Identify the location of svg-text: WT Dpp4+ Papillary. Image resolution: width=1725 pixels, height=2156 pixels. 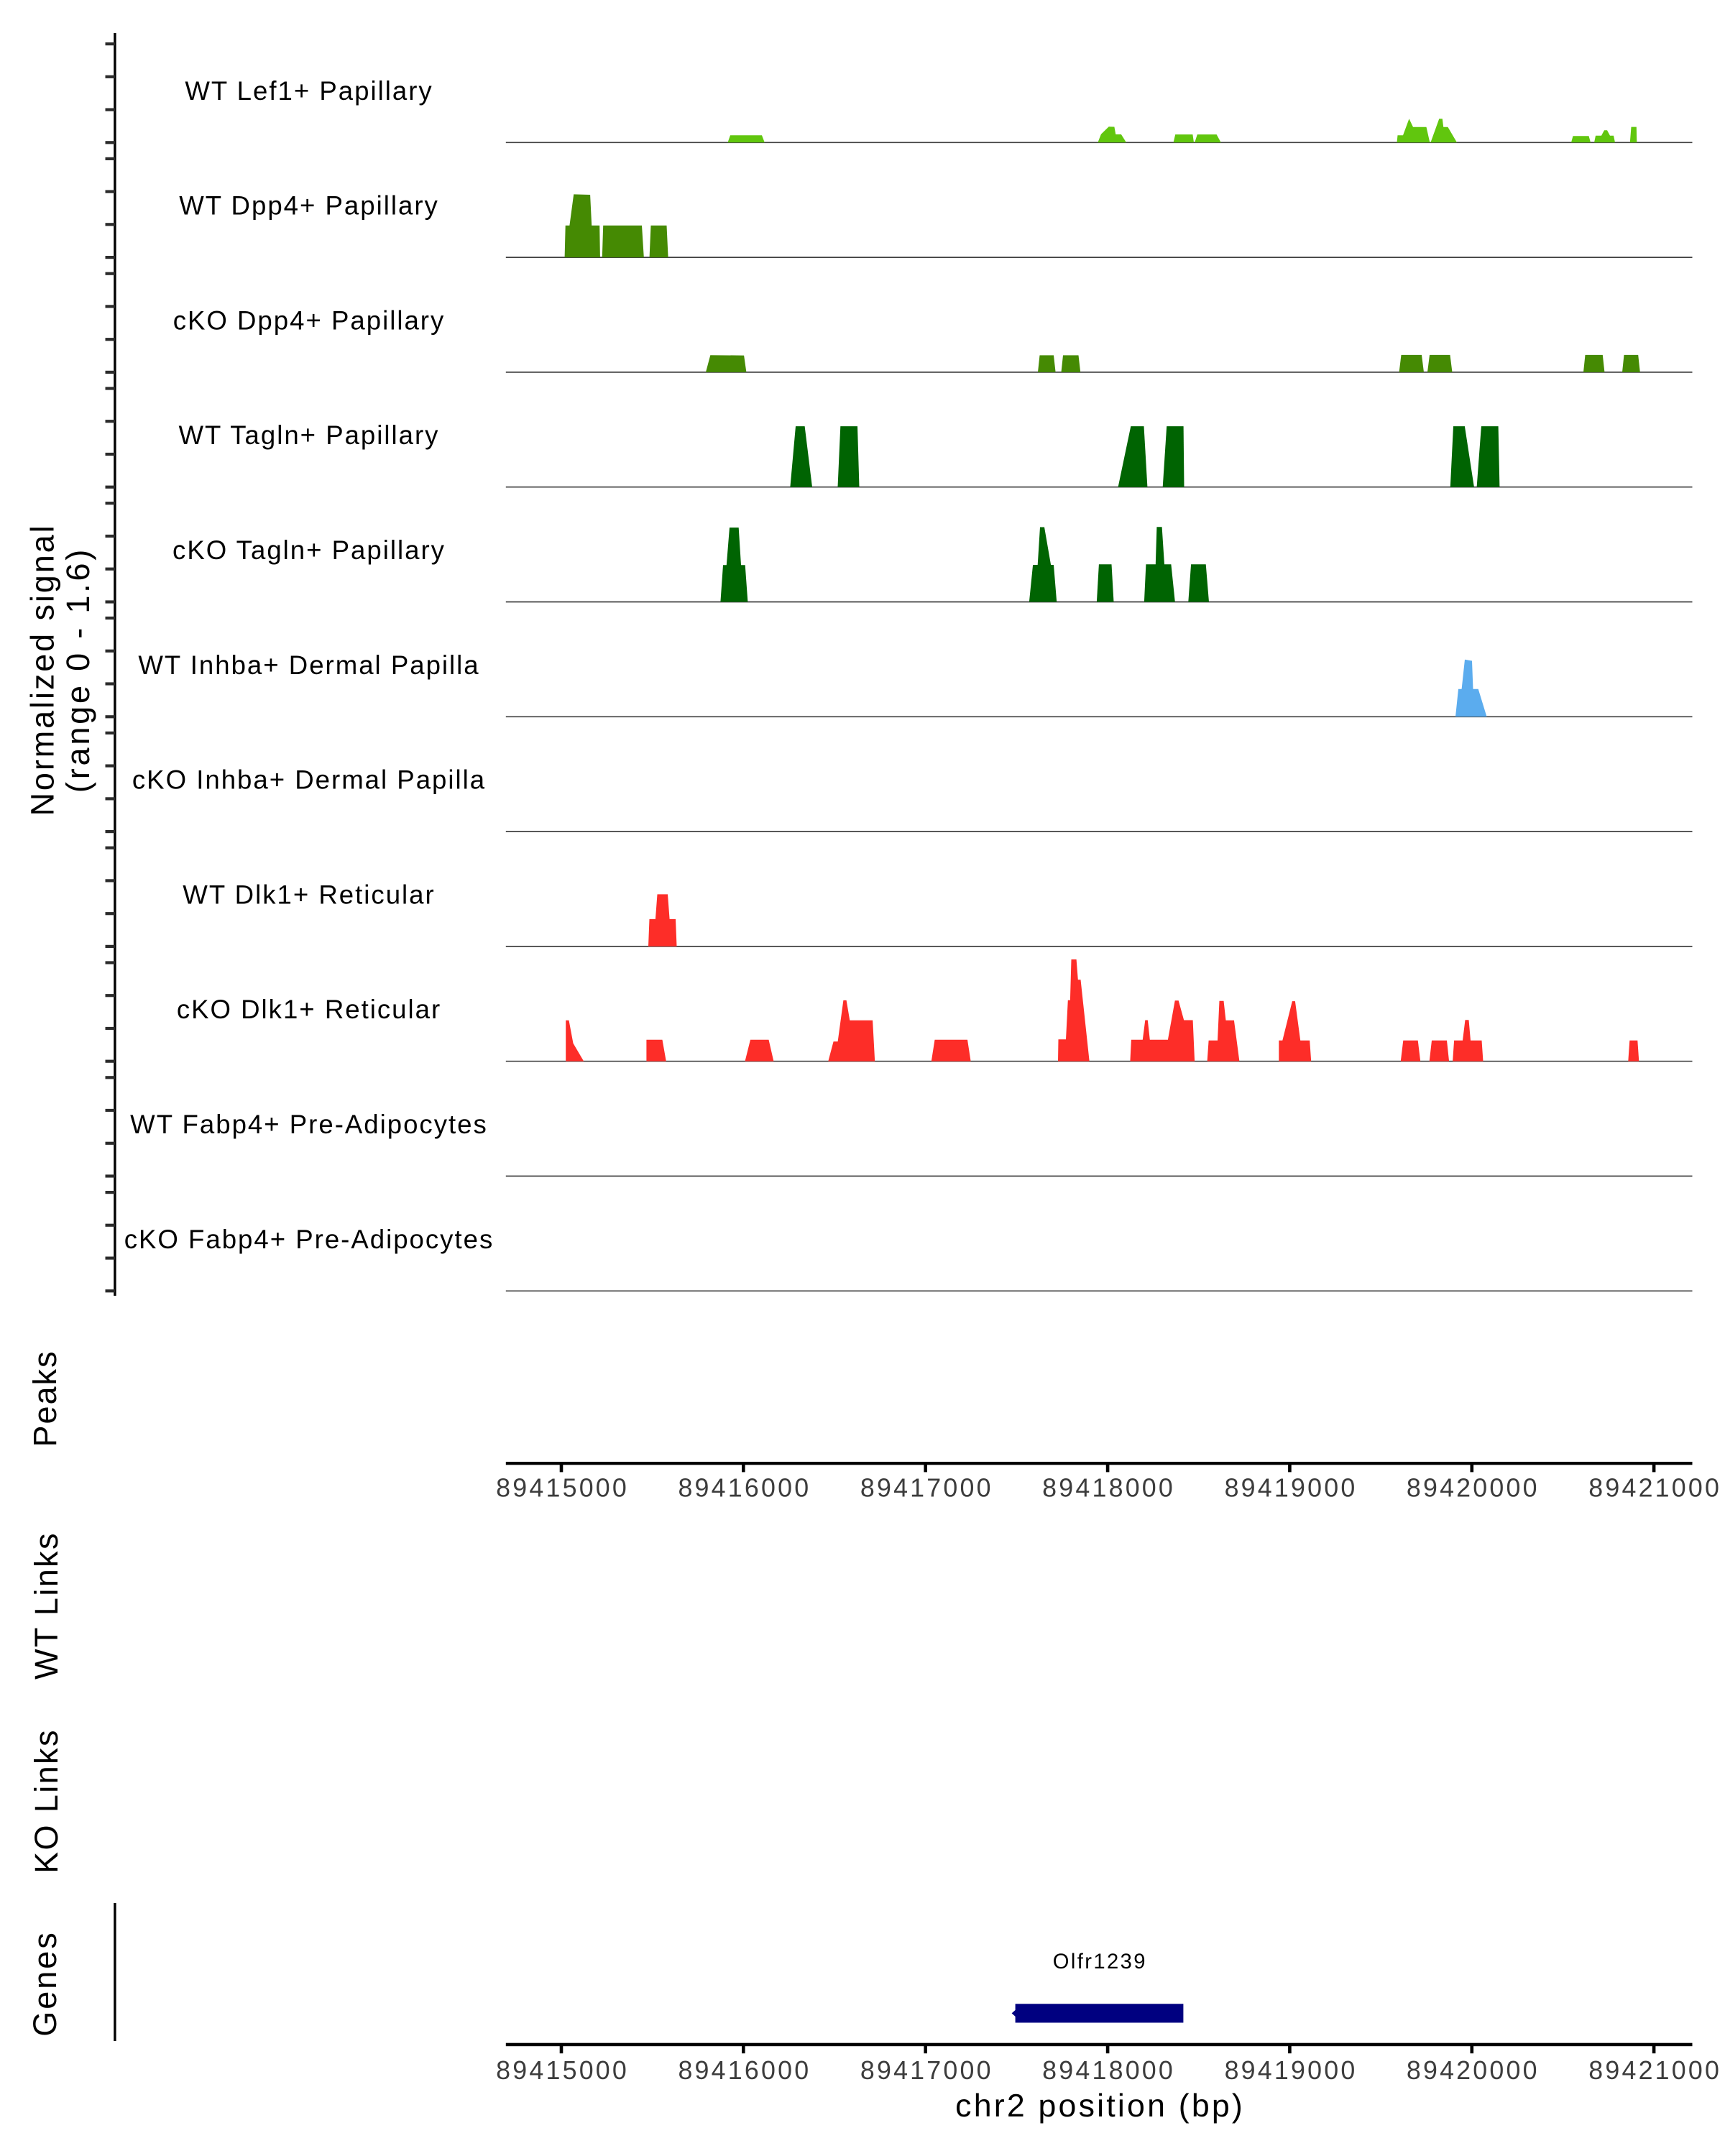
(309, 206).